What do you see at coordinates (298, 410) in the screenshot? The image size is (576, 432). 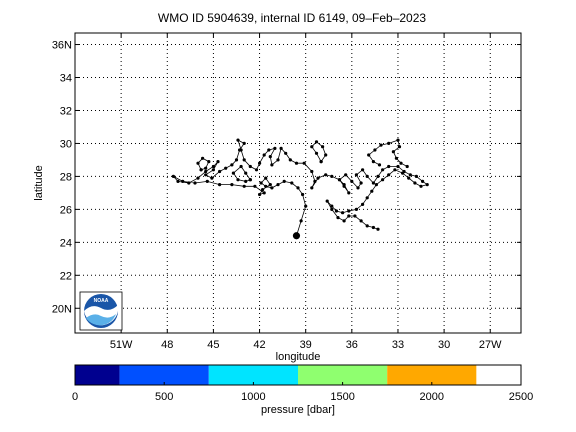 I see `colorbar-label: pressure [dbar]` at bounding box center [298, 410].